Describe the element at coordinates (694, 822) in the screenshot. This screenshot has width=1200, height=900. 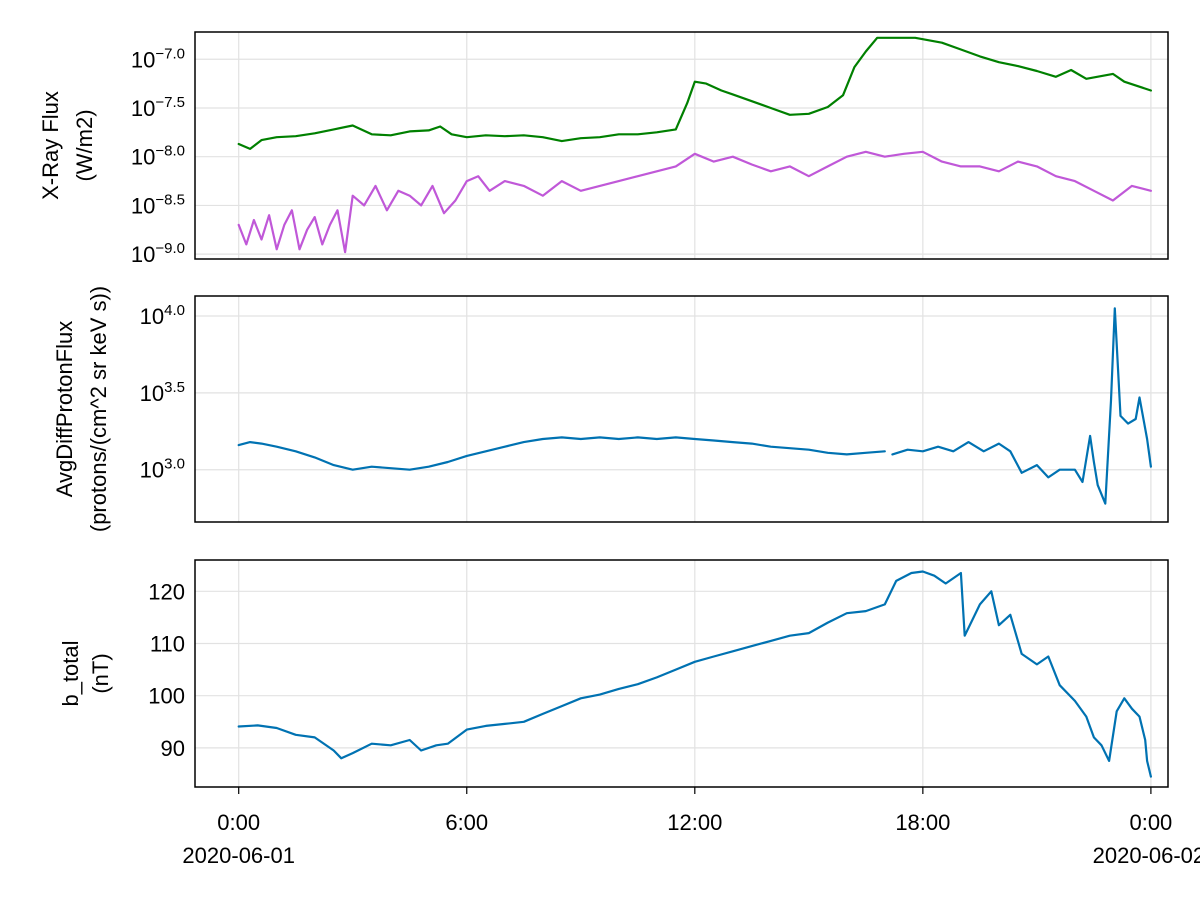
I see `x-tick-time-label: 12:00` at that location.